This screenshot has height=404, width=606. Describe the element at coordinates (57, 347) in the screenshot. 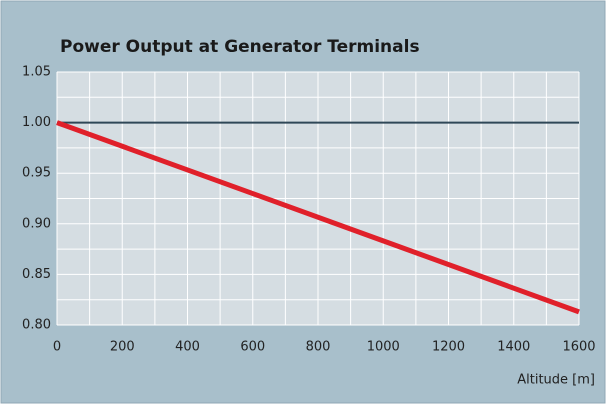

I see `x-tick-label: 0` at that location.